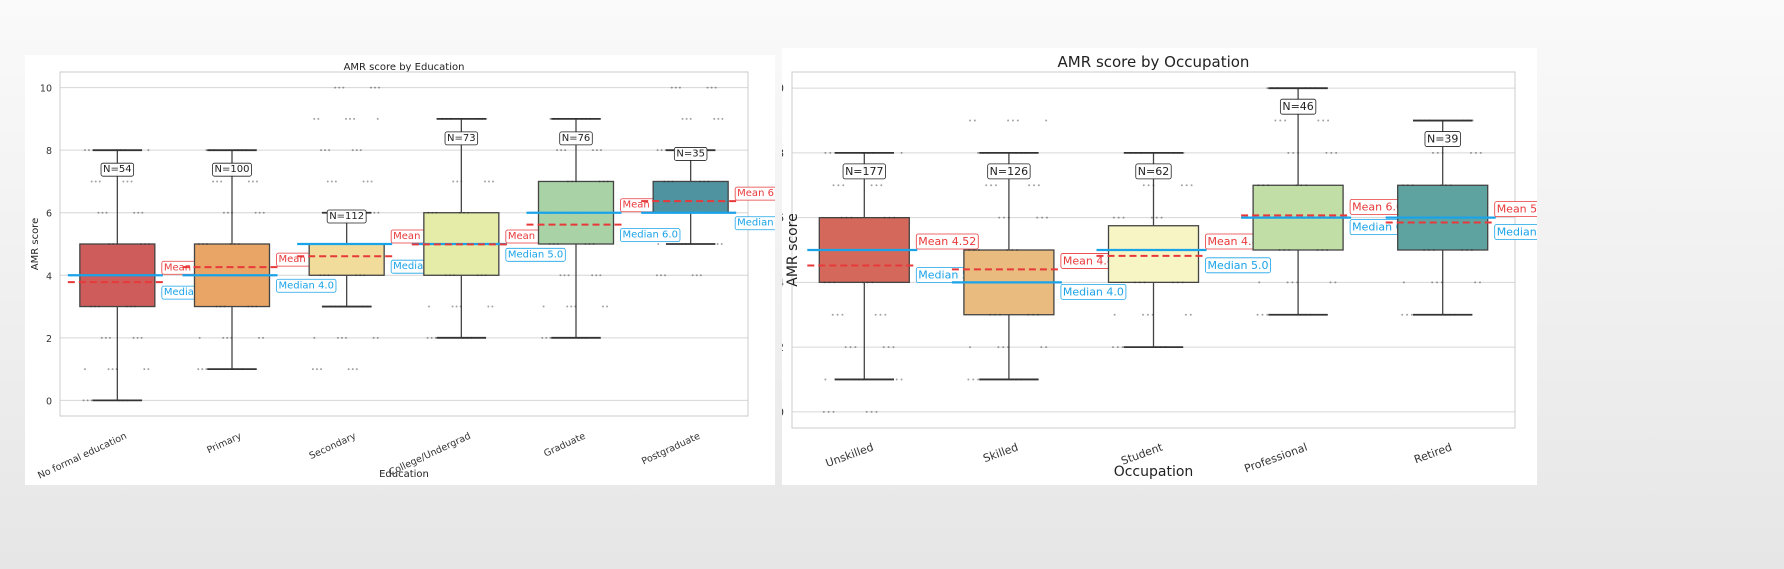 The width and height of the screenshot is (1784, 569). What do you see at coordinates (564, 445) in the screenshot?
I see `x-tick-label: Graduate` at bounding box center [564, 445].